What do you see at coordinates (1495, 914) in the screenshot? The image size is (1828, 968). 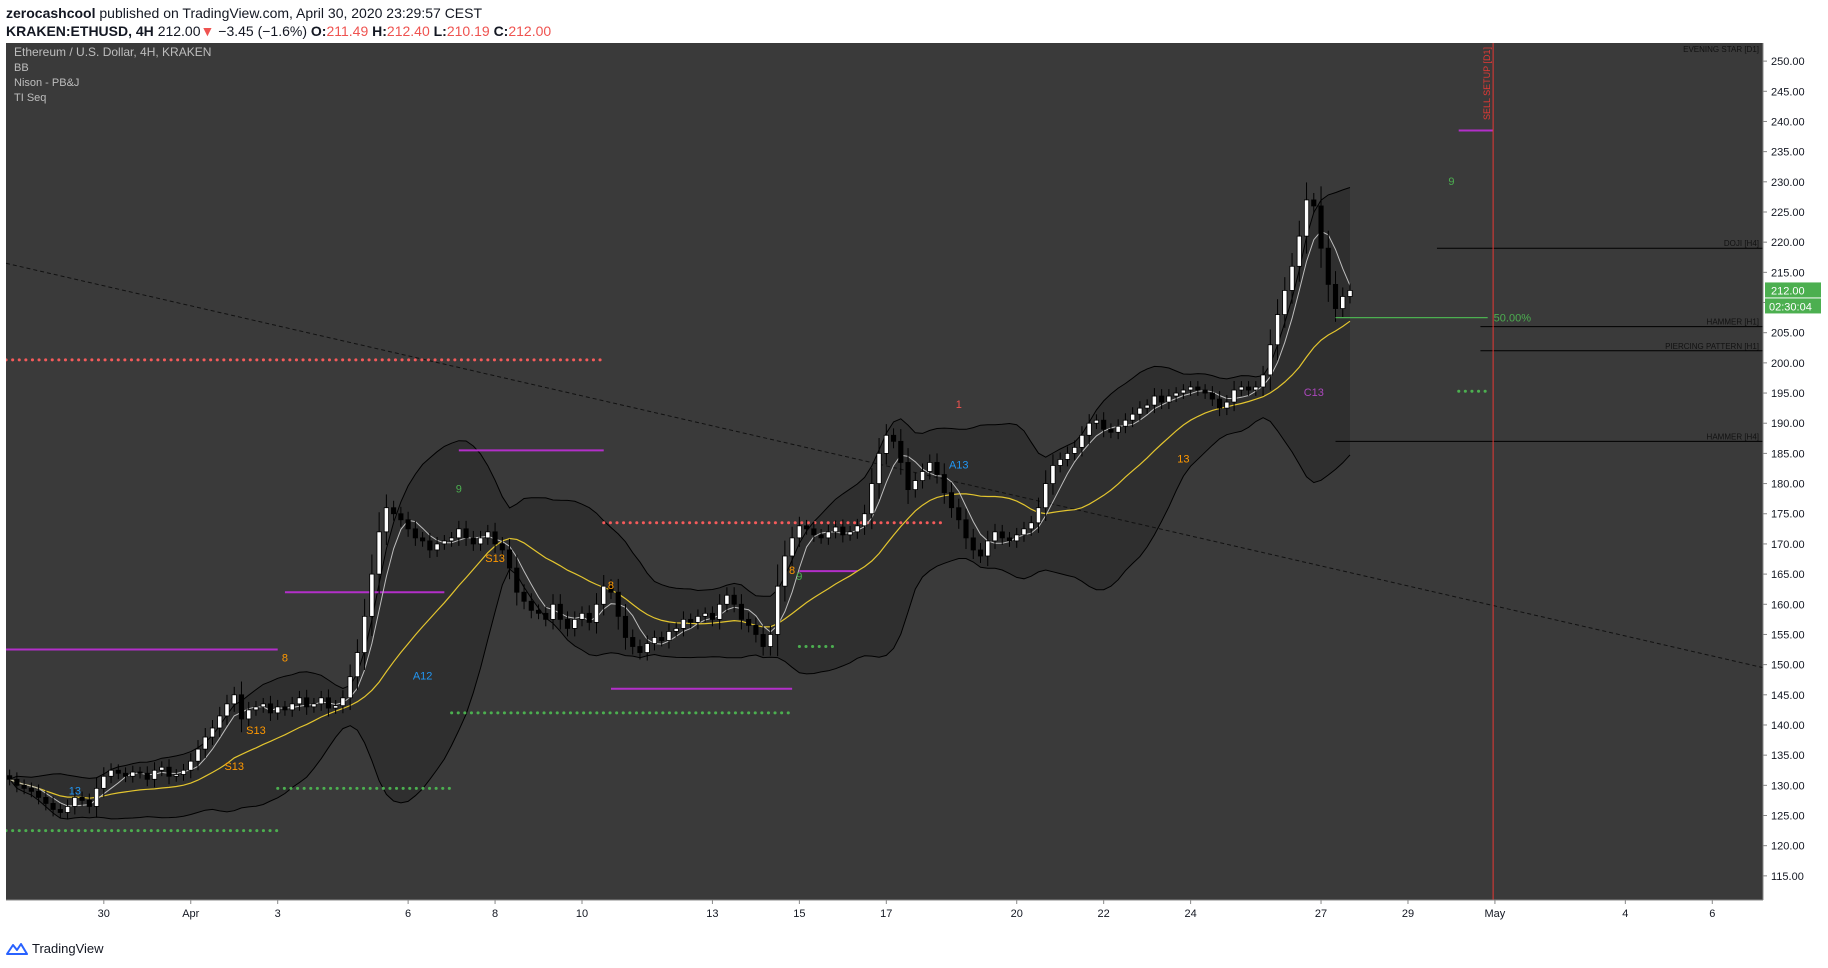 I see `x-tick-label: May` at bounding box center [1495, 914].